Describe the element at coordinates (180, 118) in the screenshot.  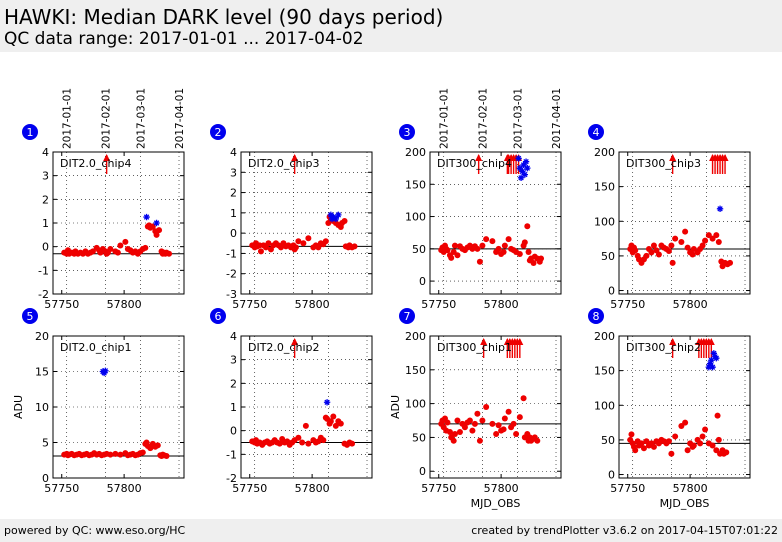
I see `date-label: 2017-04-01` at that location.